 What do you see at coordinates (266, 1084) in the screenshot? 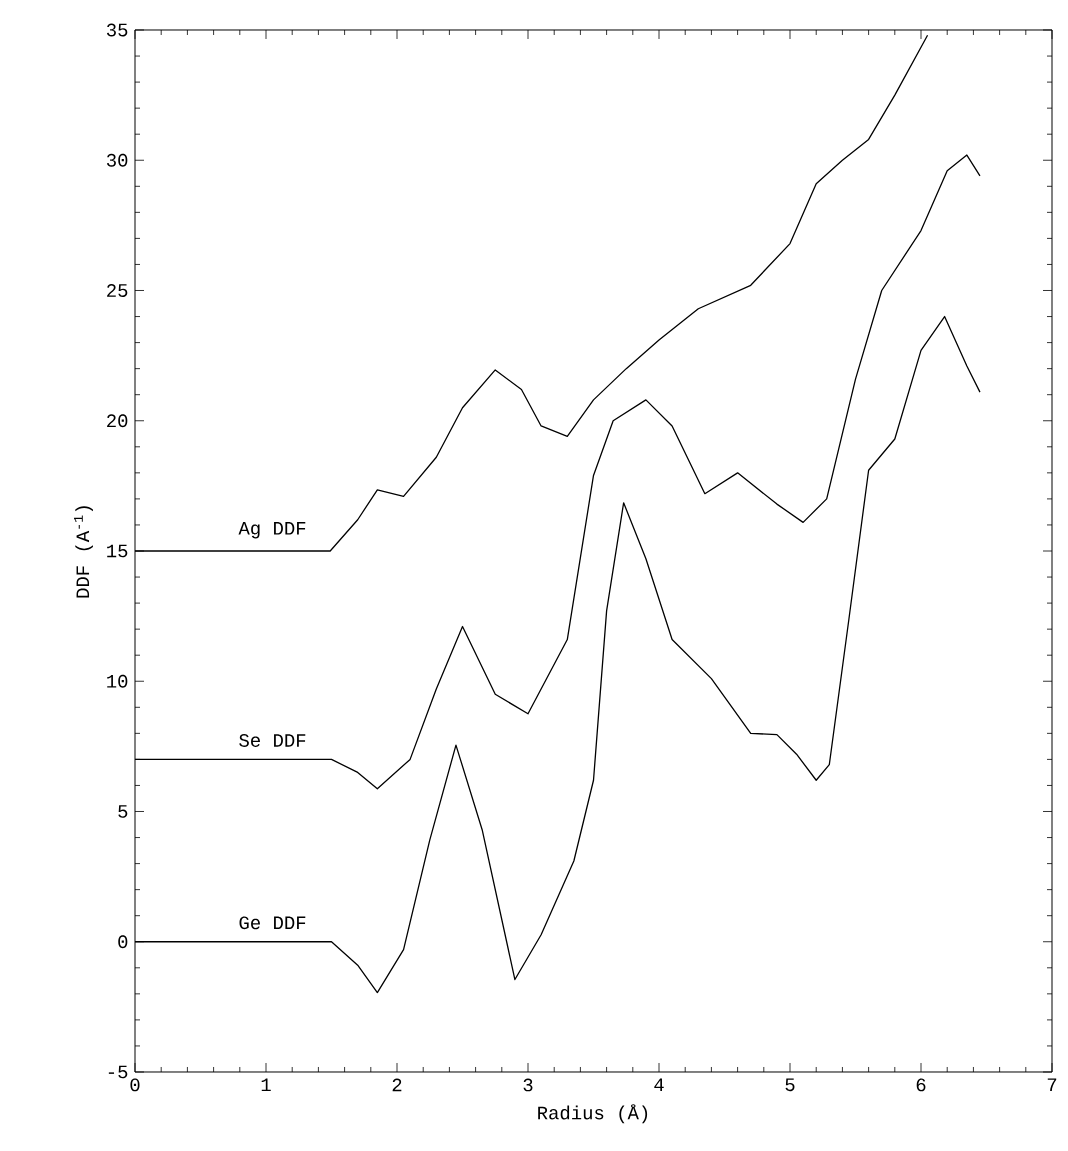
I see `x-tick-label: 1` at bounding box center [266, 1084].